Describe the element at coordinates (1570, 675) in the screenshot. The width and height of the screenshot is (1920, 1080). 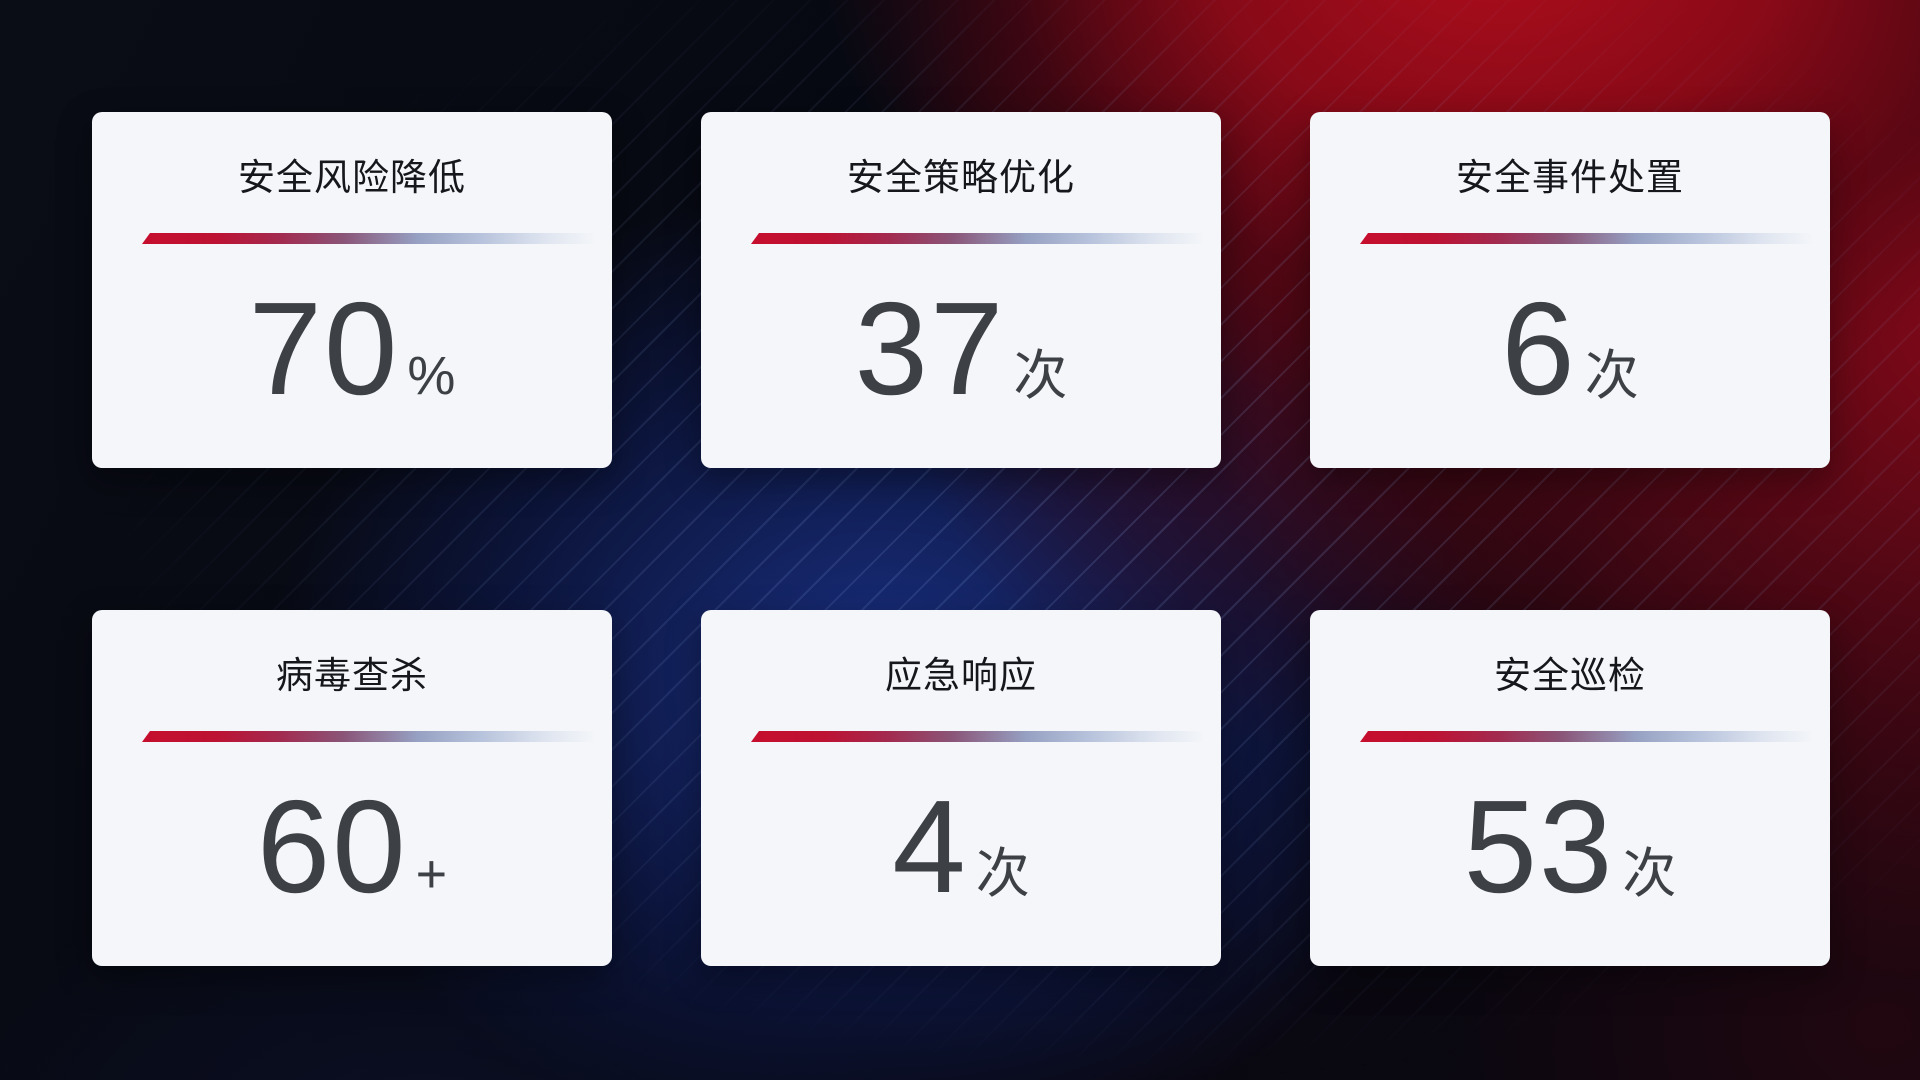
I see `card-title: 安全巡检` at that location.